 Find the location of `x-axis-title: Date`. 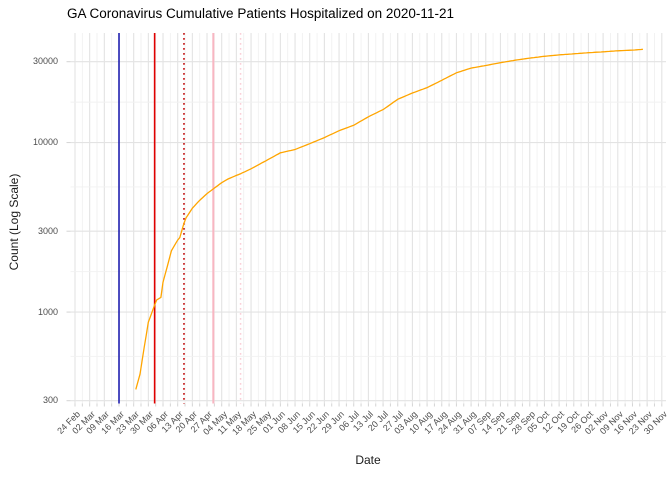

x-axis-title: Date is located at coordinates (368, 460).